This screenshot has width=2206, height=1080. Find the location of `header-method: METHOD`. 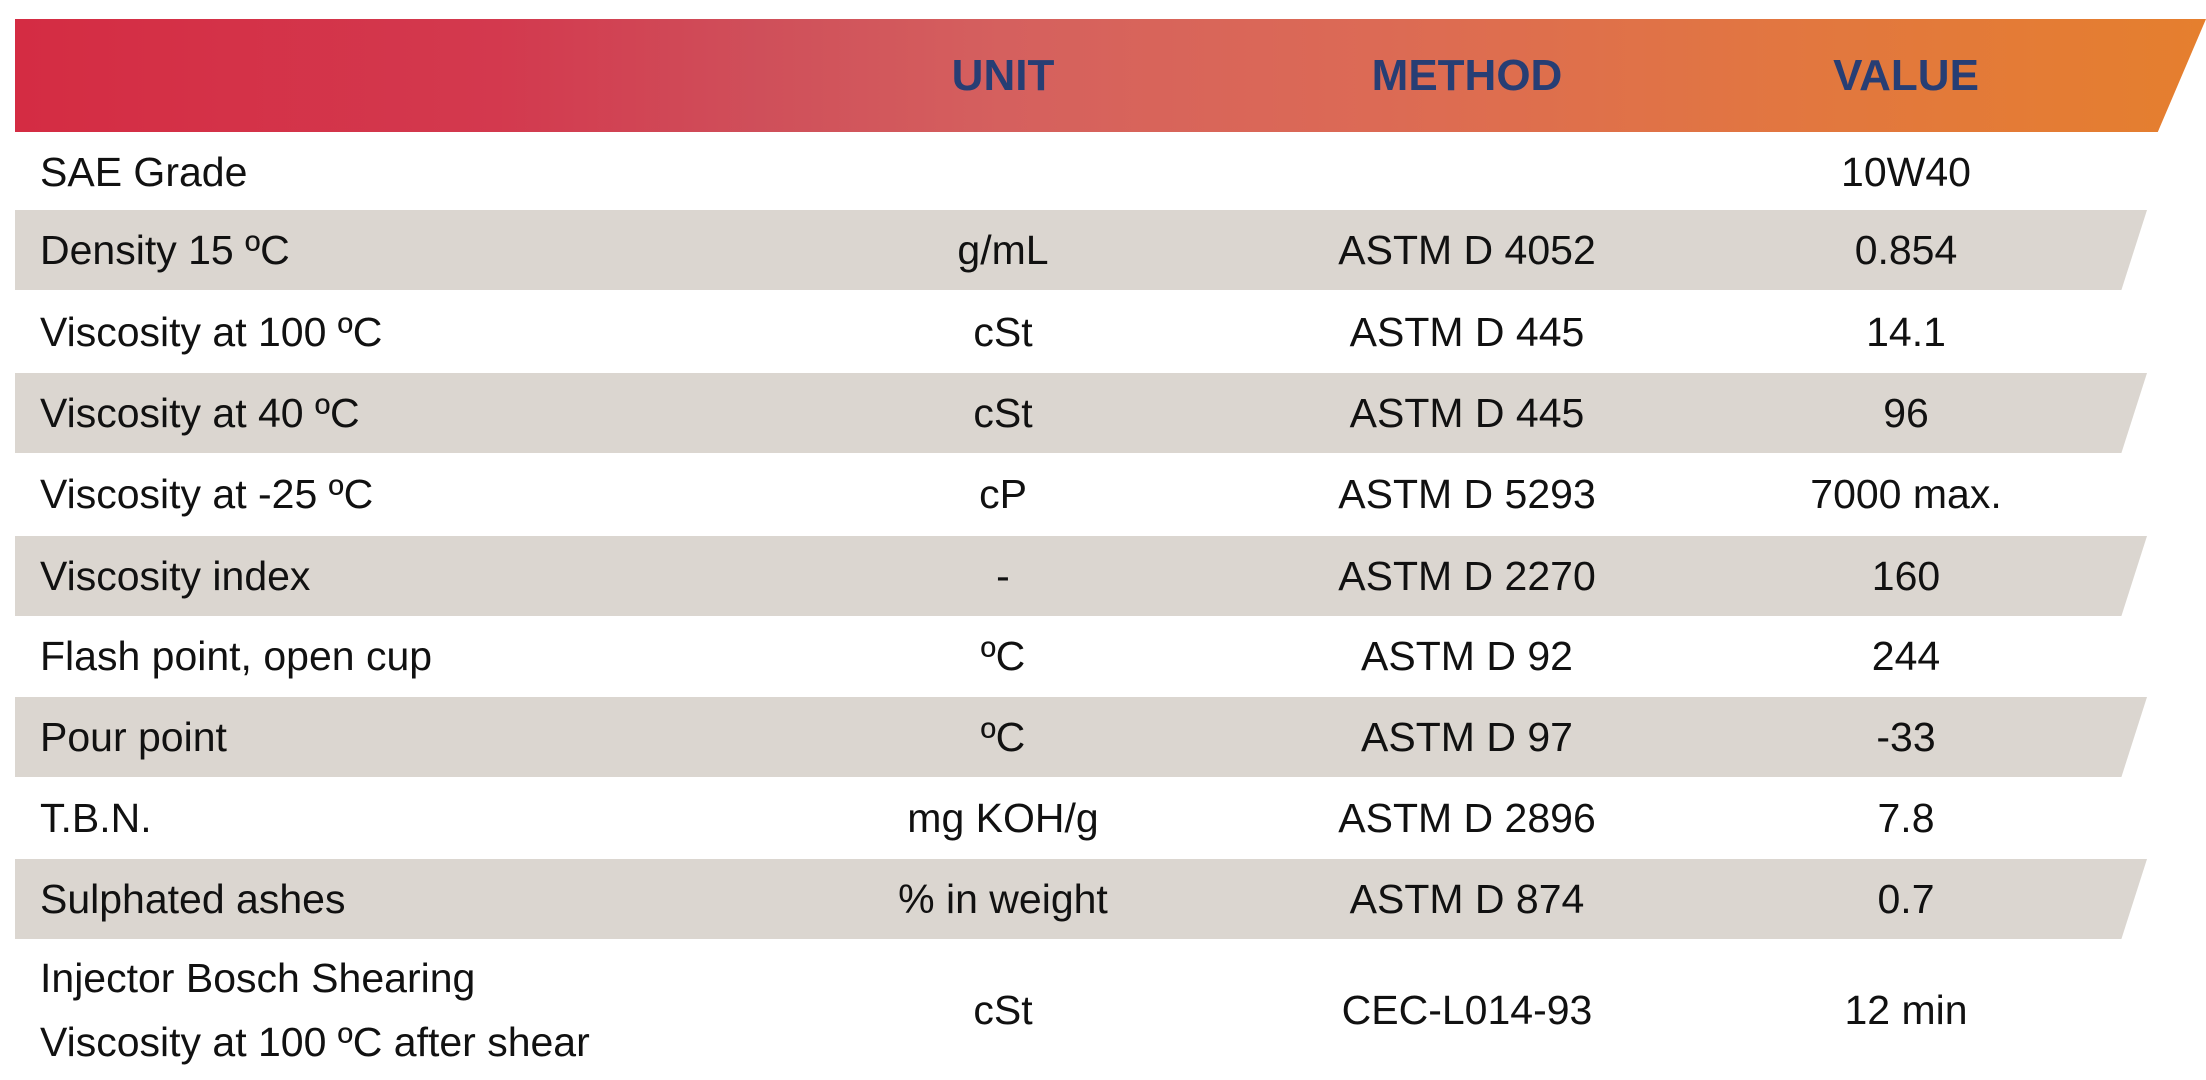

header-method: METHOD is located at coordinates (1467, 75).